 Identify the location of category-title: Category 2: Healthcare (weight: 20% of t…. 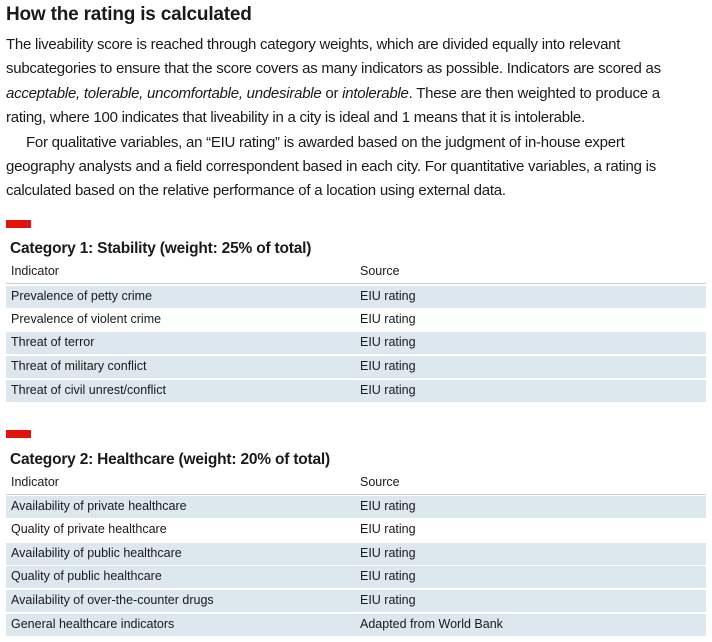
(170, 459).